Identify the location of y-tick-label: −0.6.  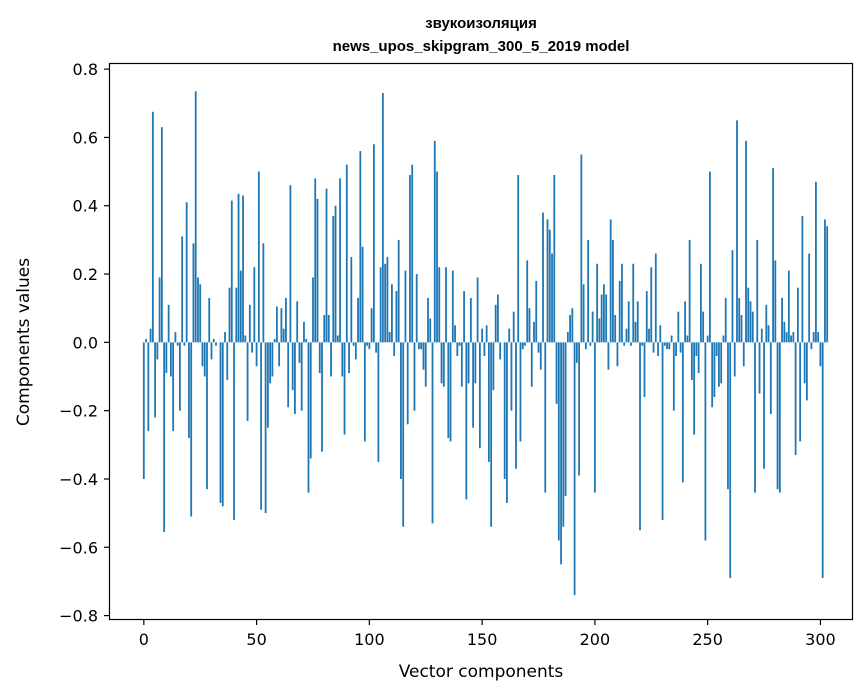
(78, 547).